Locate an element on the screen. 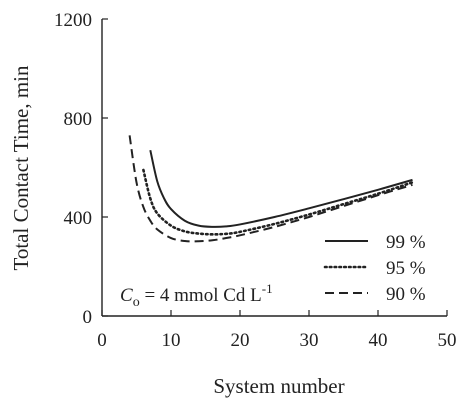 The image size is (461, 403). x-tick-label: 40 is located at coordinates (378, 340).